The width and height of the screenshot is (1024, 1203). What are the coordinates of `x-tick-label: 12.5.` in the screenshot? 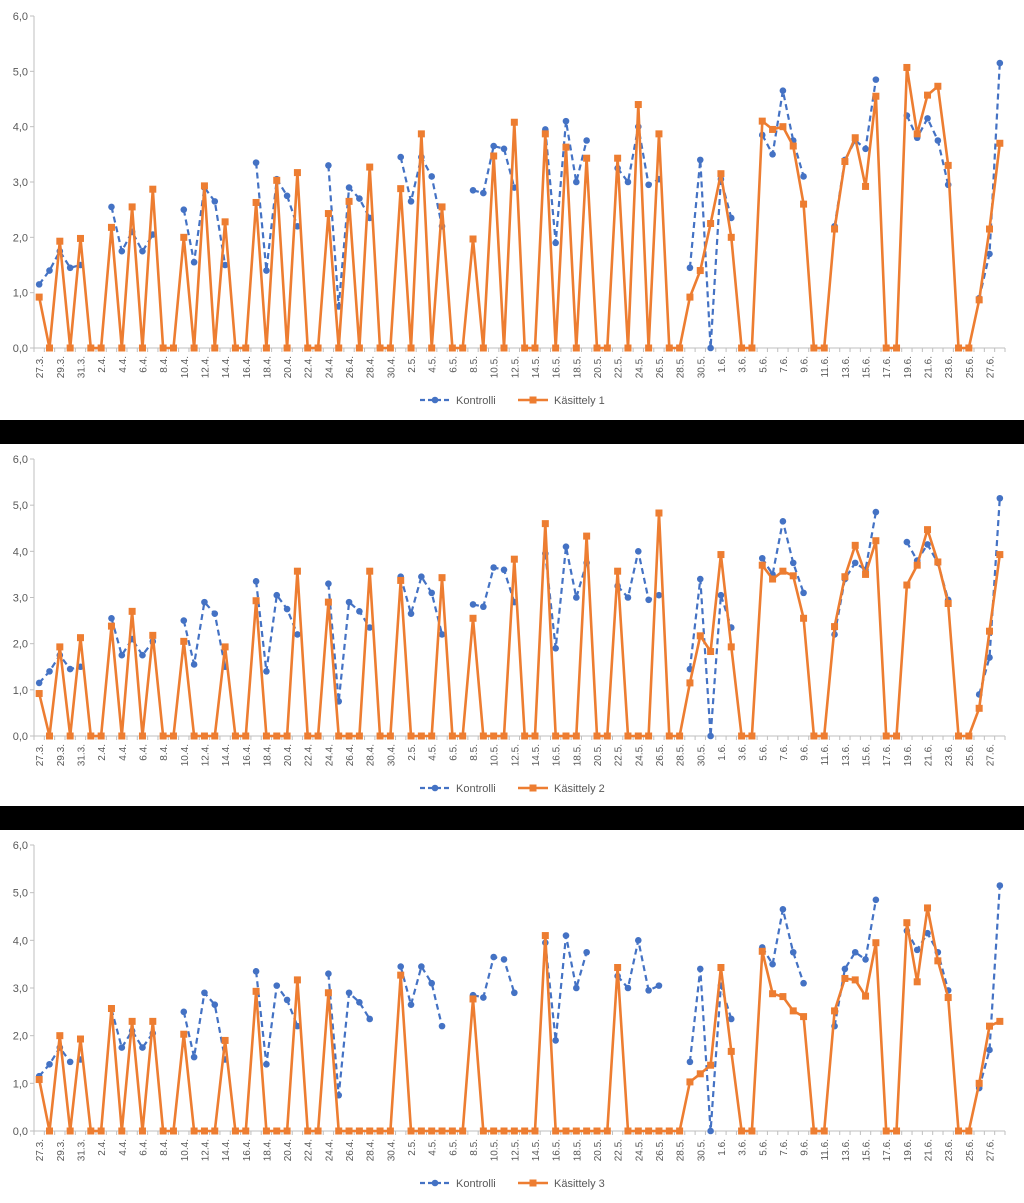 It's located at (515, 367).